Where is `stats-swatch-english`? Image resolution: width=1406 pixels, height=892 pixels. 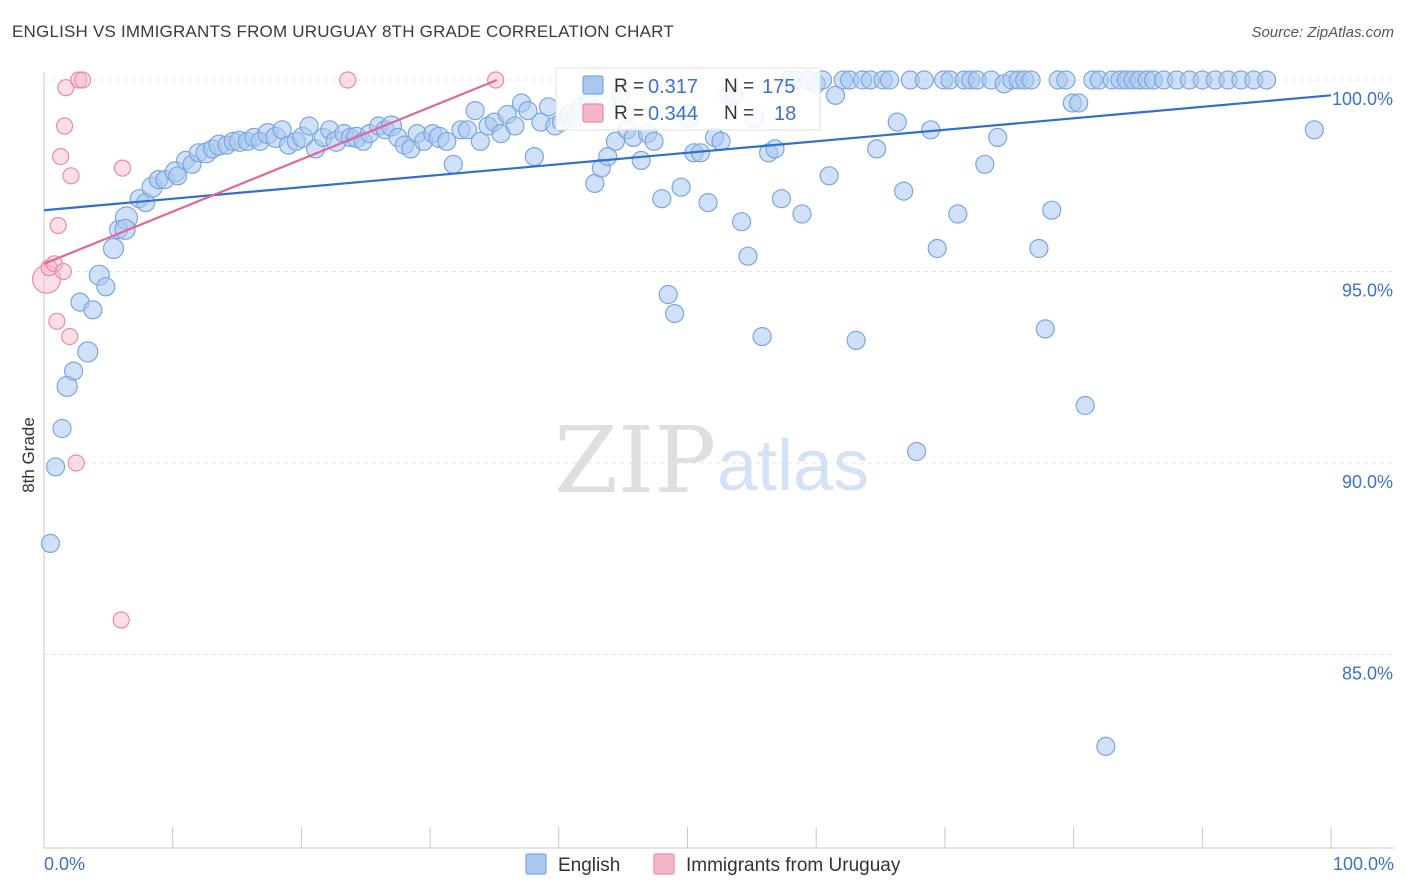
stats-swatch-english is located at coordinates (593, 85).